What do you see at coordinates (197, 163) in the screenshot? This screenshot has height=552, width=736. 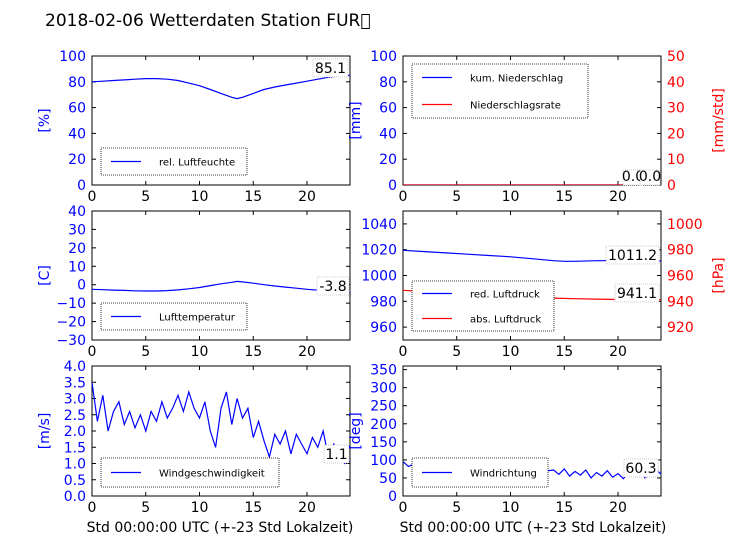 I see `legend-label: rel. Luftfeuchte` at bounding box center [197, 163].